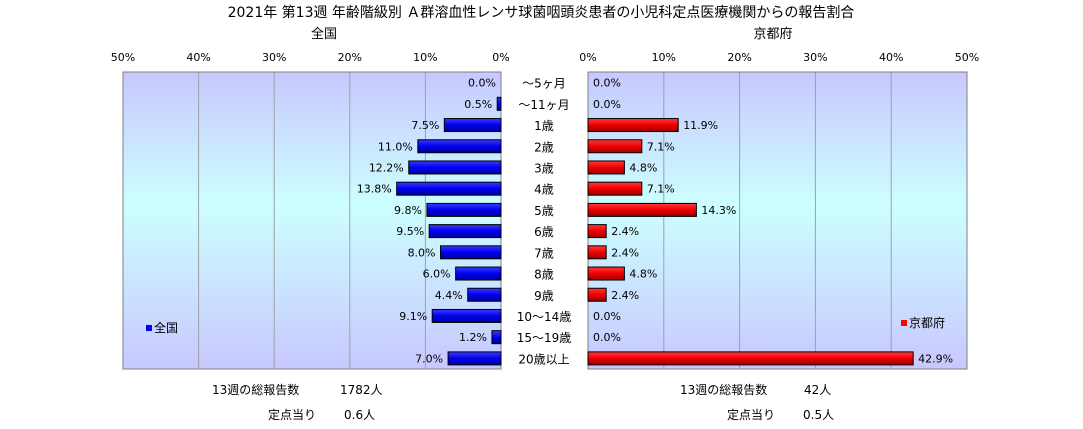 The width and height of the screenshot is (1083, 429). I want to click on left-data-label: 6.0%, so click(437, 274).